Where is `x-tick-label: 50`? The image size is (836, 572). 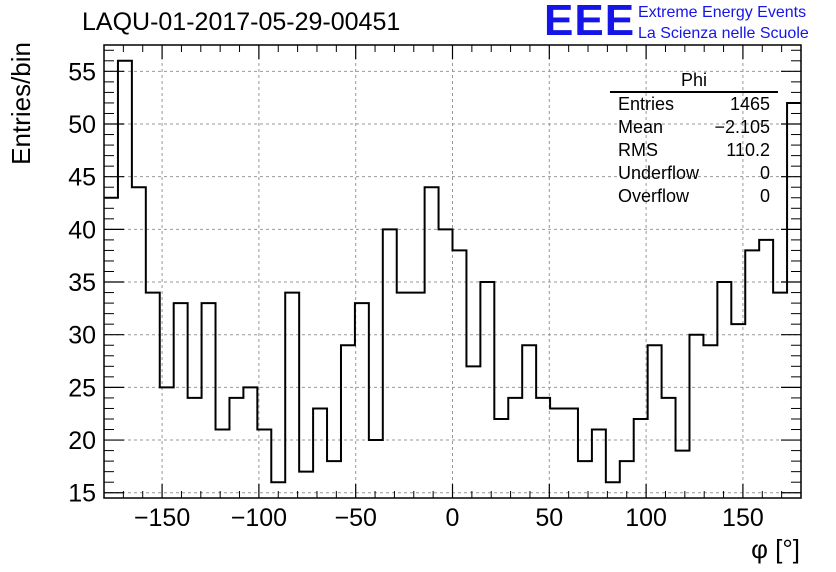
x-tick-label: 50 is located at coordinates (549, 518).